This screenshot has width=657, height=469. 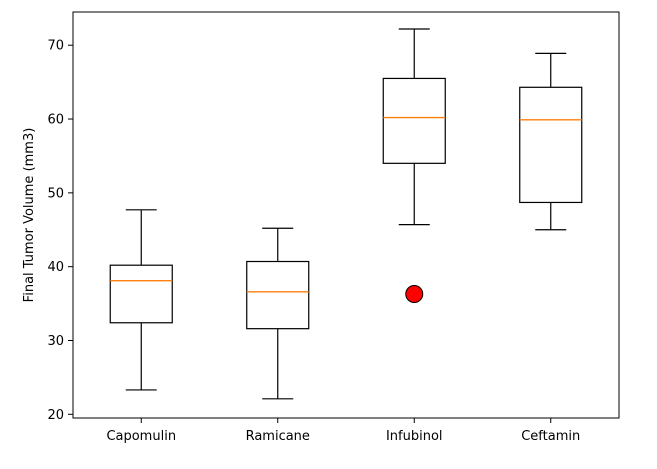 I want to click on y-tick-label-40: 40, so click(x=55, y=267).